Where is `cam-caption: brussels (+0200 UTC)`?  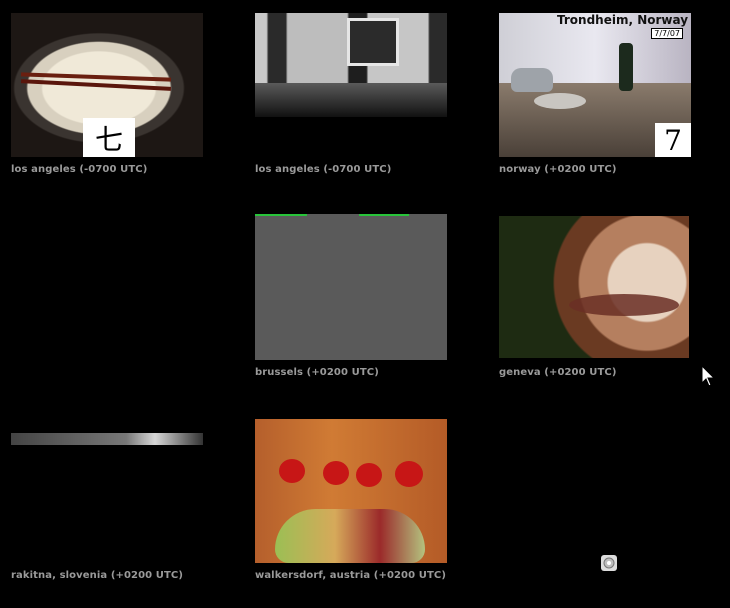
cam-caption: brussels (+0200 UTC) is located at coordinates (317, 372).